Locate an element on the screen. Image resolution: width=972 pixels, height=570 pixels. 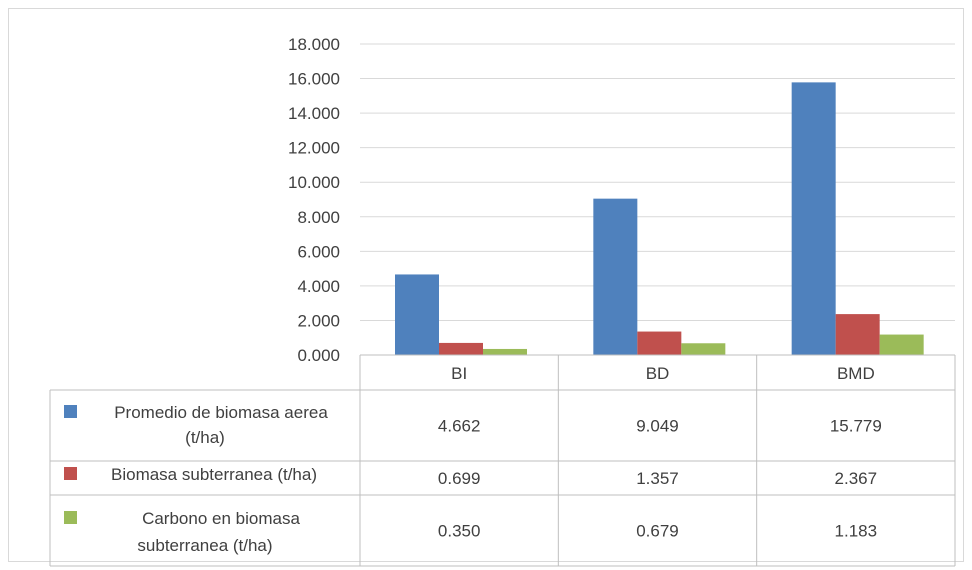
bar-1-bi is located at coordinates (417, 314).